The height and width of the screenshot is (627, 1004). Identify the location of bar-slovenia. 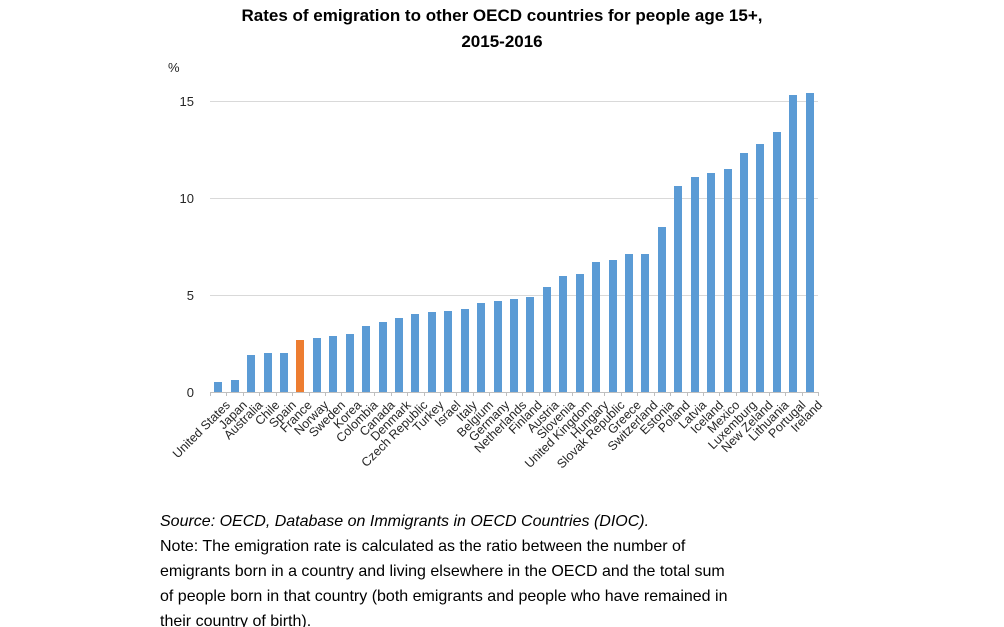
(563, 333).